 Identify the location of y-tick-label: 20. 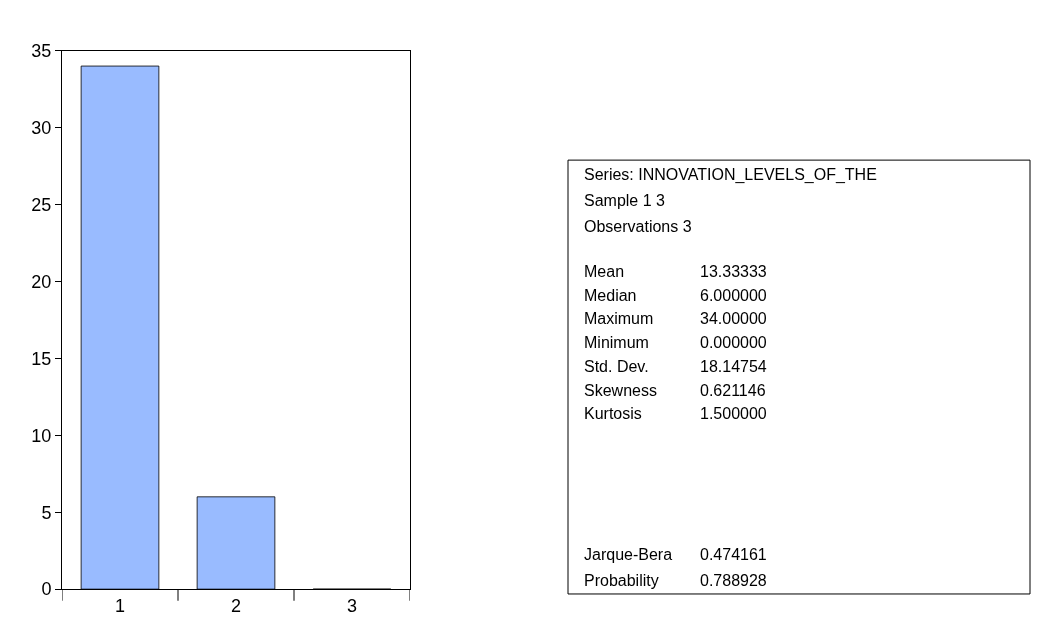
(41, 281).